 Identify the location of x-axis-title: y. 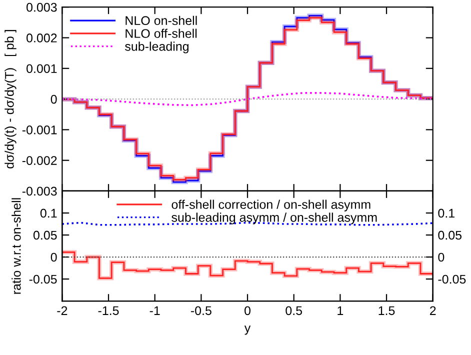
(247, 330).